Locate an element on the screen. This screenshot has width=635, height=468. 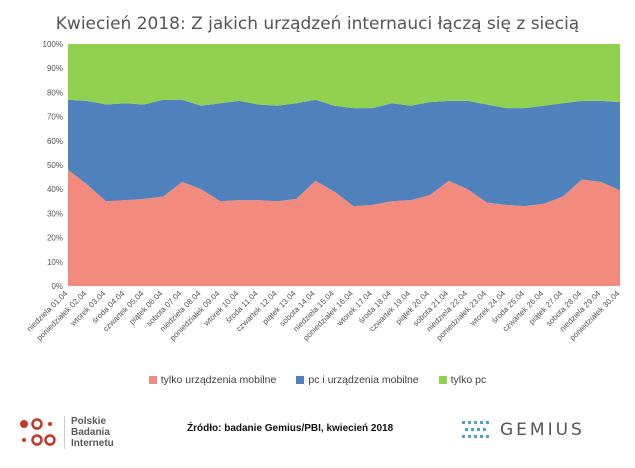
gemius-logo: GEMIUS is located at coordinates (523, 430).